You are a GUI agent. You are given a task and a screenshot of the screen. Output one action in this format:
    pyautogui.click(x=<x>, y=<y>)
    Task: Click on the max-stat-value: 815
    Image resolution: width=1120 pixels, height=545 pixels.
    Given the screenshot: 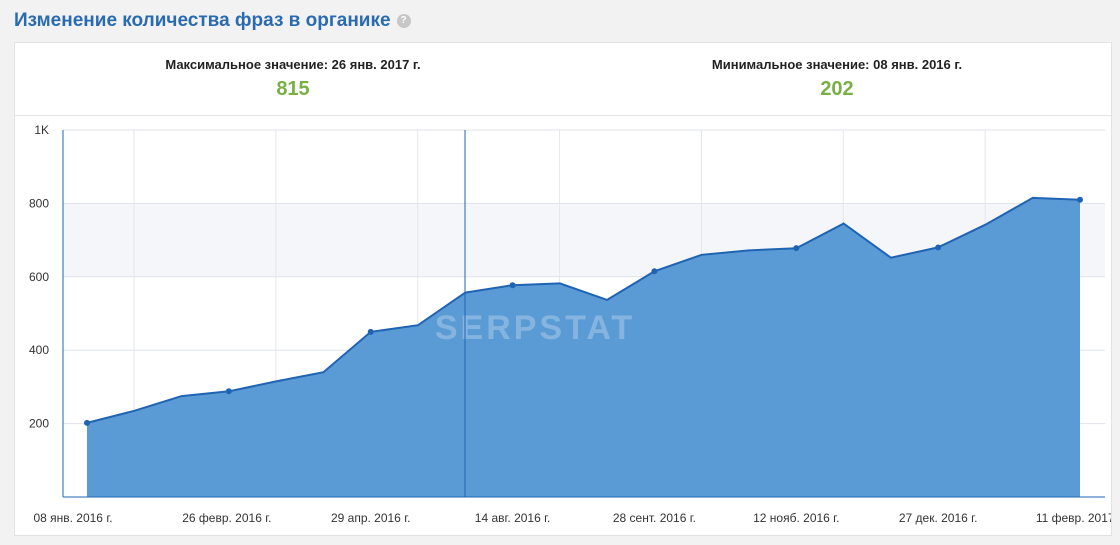 What is the action you would take?
    pyautogui.click(x=293, y=89)
    